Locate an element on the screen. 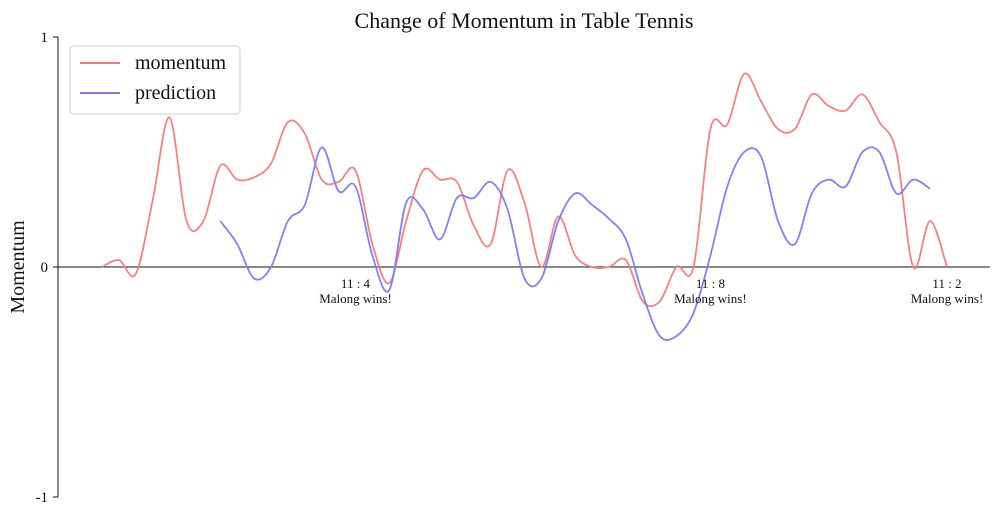 This screenshot has width=999, height=518. legend: momentum prediction is located at coordinates (155, 80).